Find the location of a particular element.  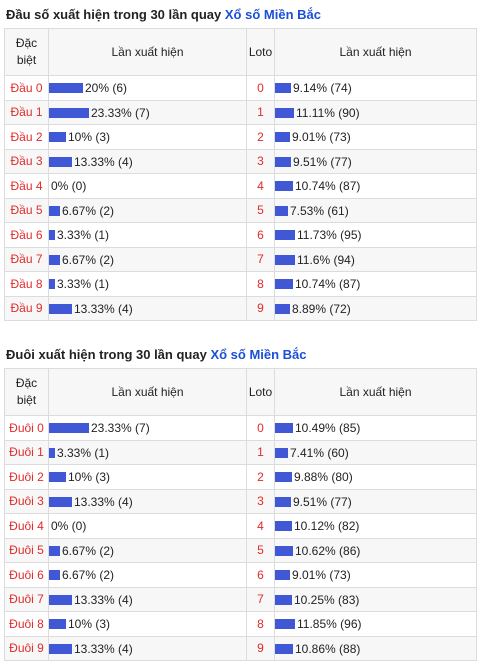

row-label: Đầu 4 is located at coordinates (26, 186).